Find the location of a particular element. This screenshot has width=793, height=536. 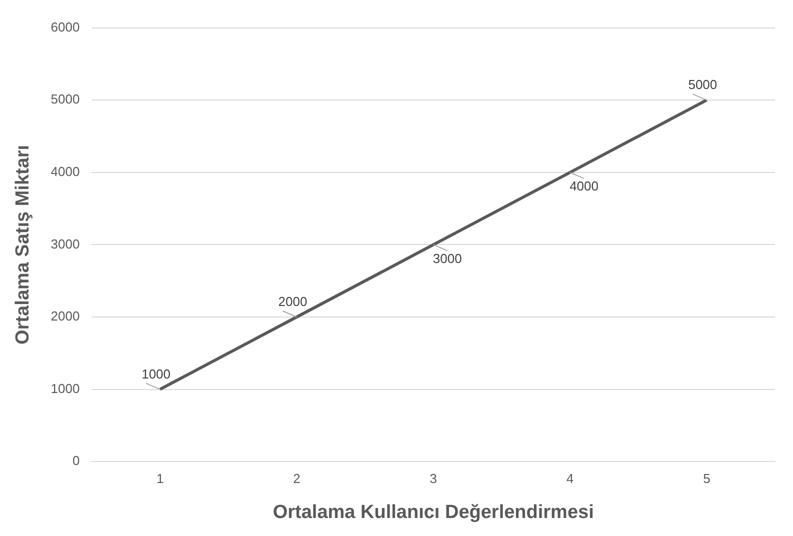

y-tick-label: 6000 is located at coordinates (65, 26).